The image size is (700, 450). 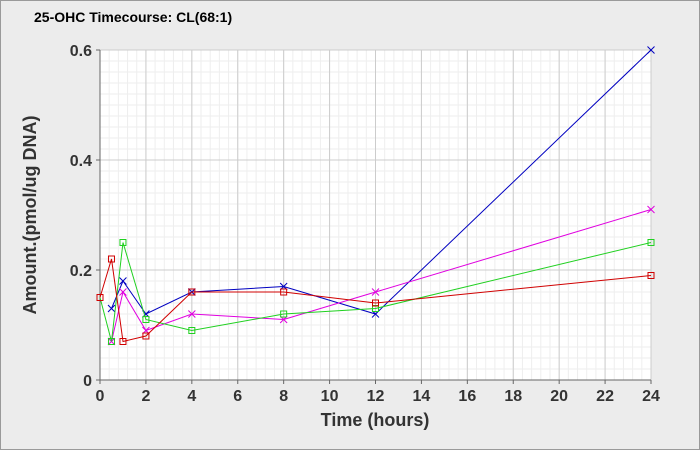 What do you see at coordinates (559, 396) in the screenshot?
I see `x-tick-label: 20` at bounding box center [559, 396].